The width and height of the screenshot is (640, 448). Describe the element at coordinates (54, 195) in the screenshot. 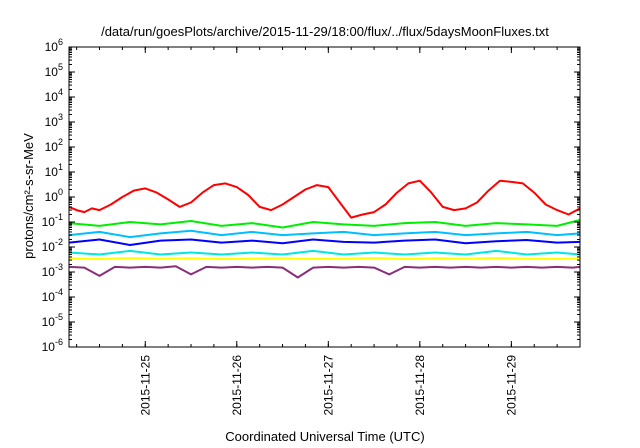

I see `y-tick-label: 10⁰` at that location.